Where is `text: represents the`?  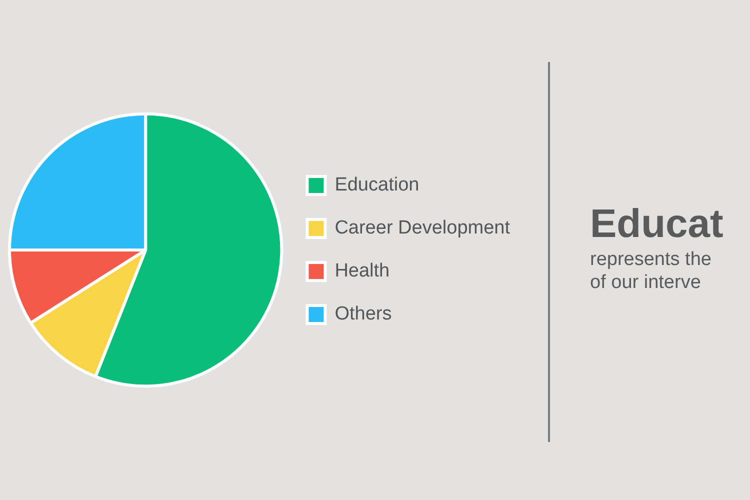 text: represents the is located at coordinates (651, 259).